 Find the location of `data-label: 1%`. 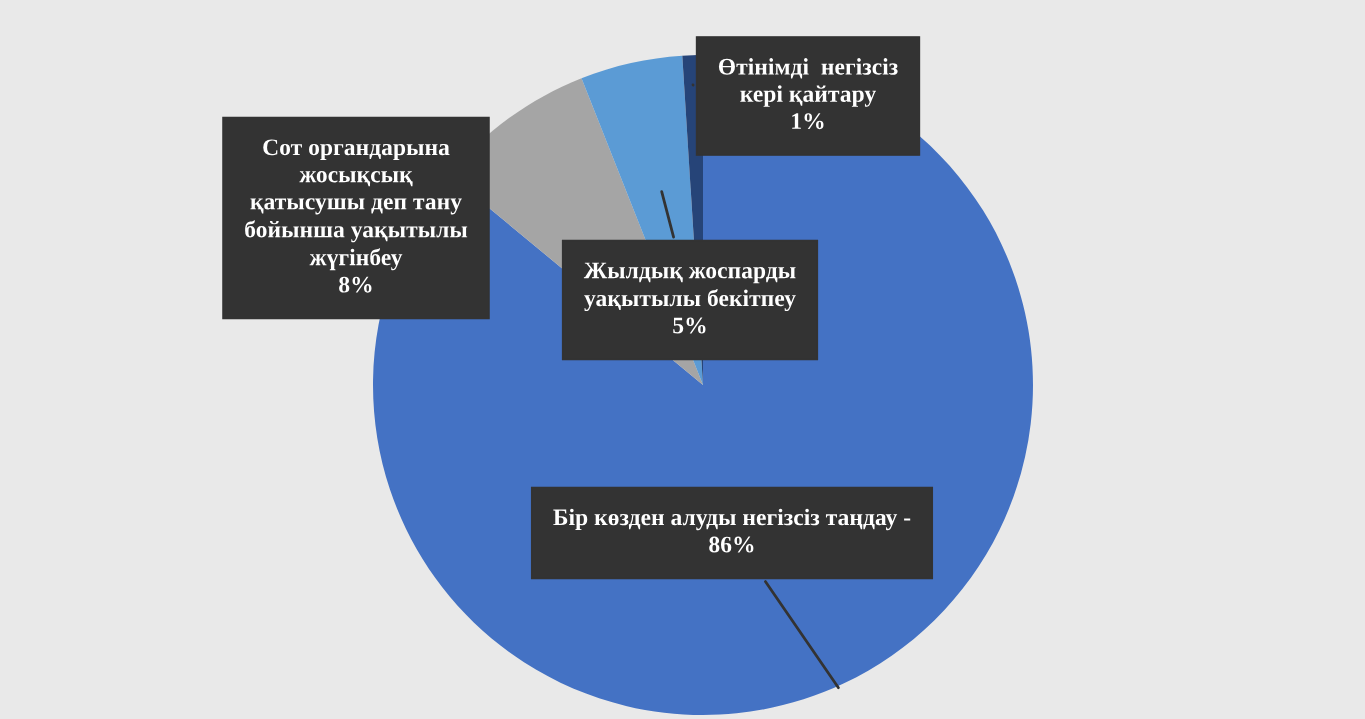

data-label: 1% is located at coordinates (808, 121).